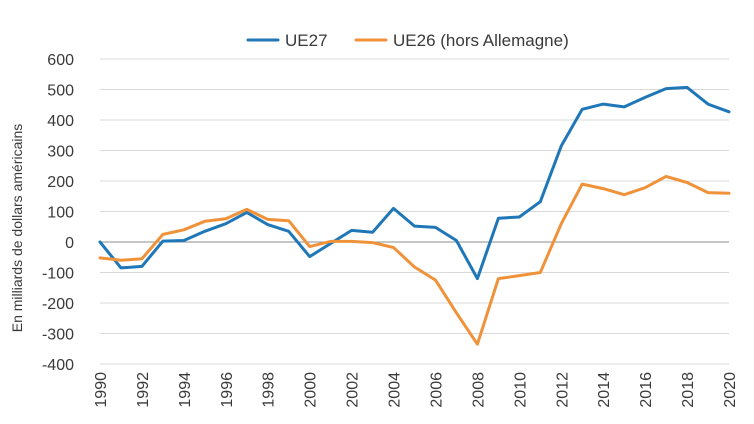 The width and height of the screenshot is (754, 424). I want to click on y-tick-label: -400, so click(58, 365).